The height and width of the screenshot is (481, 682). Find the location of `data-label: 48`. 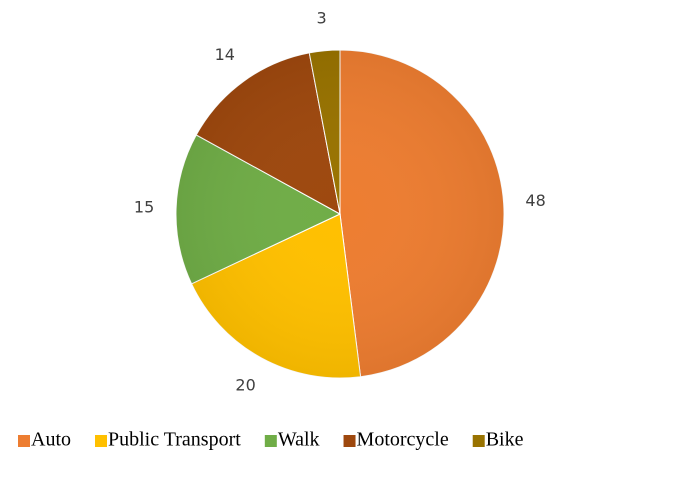

data-label: 48 is located at coordinates (535, 200).